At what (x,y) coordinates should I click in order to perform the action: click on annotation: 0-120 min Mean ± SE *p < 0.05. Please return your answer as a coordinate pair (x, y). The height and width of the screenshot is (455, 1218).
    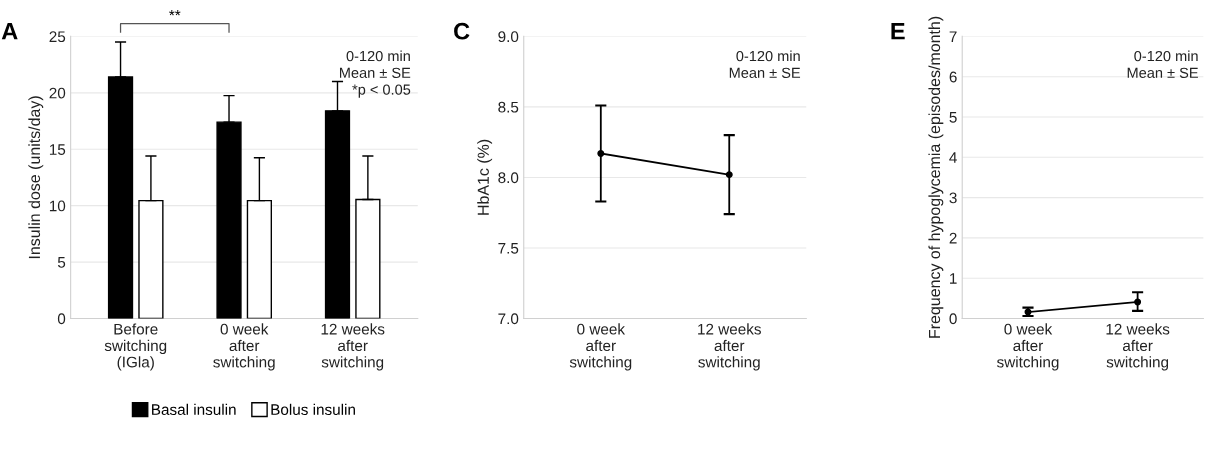
    Looking at the image, I should click on (375, 74).